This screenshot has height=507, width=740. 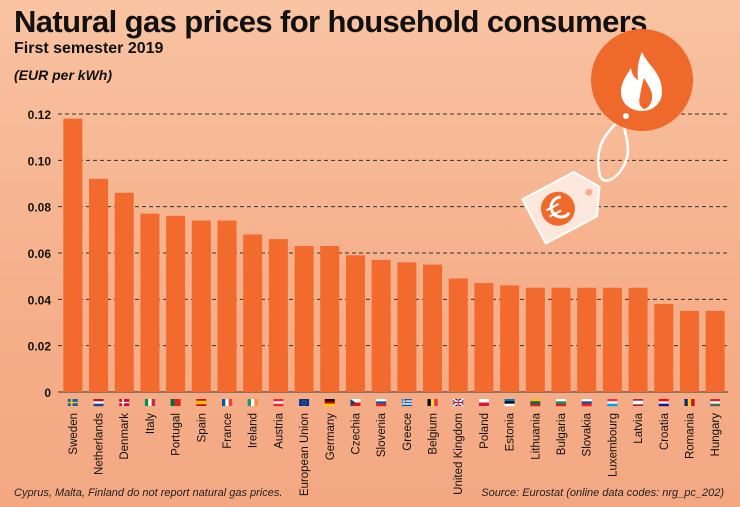 I want to click on x-tick-label: Greece, so click(x=408, y=432).